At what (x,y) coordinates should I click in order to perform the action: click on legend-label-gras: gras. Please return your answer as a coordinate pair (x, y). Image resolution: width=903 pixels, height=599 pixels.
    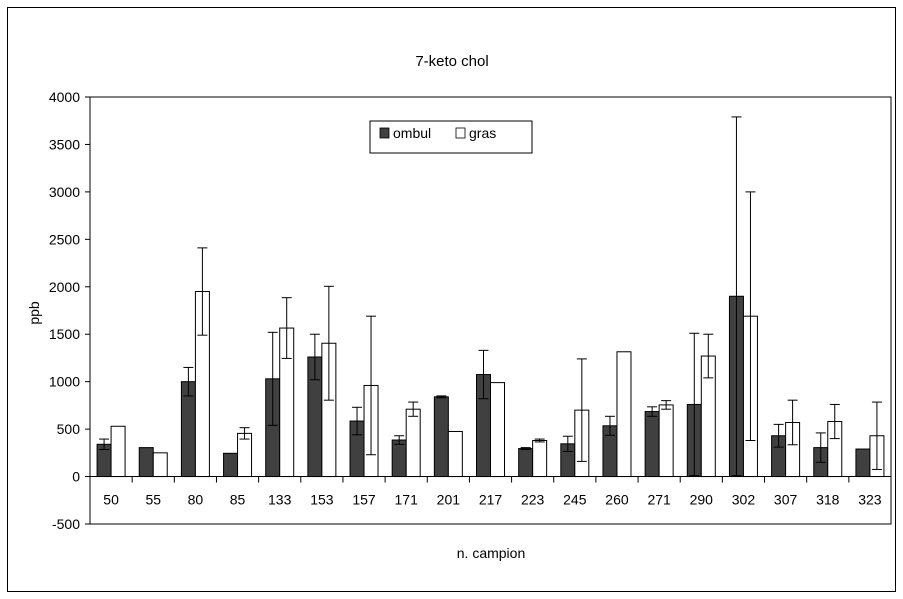
    Looking at the image, I should click on (482, 133).